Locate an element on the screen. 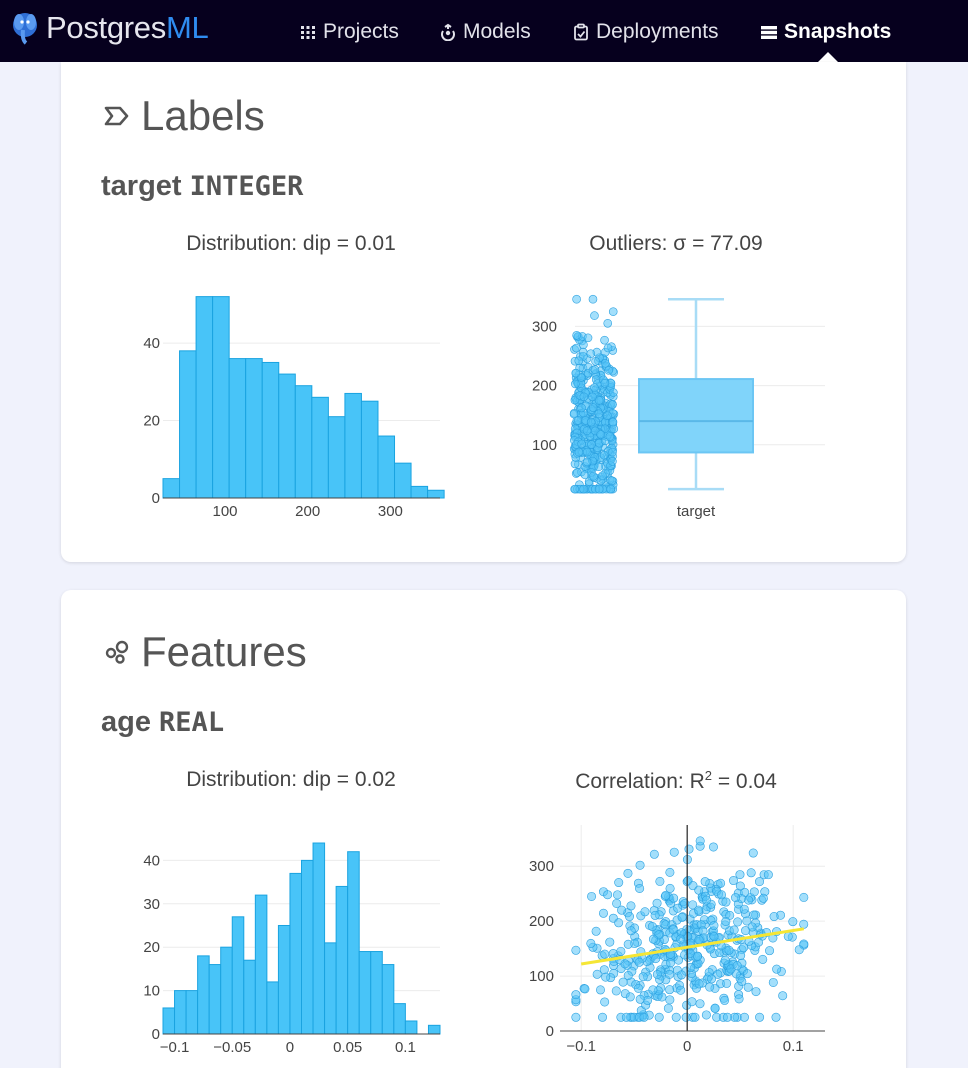  corr-title-sup: 2 is located at coordinates (708, 775).